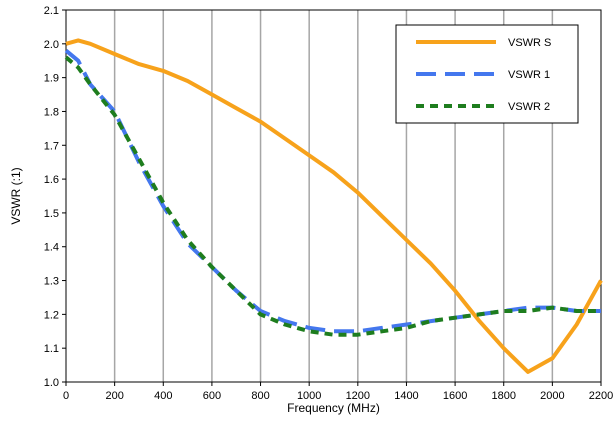 Image resolution: width=615 pixels, height=446 pixels. I want to click on y-tick-label: 2.0, so click(51, 45).